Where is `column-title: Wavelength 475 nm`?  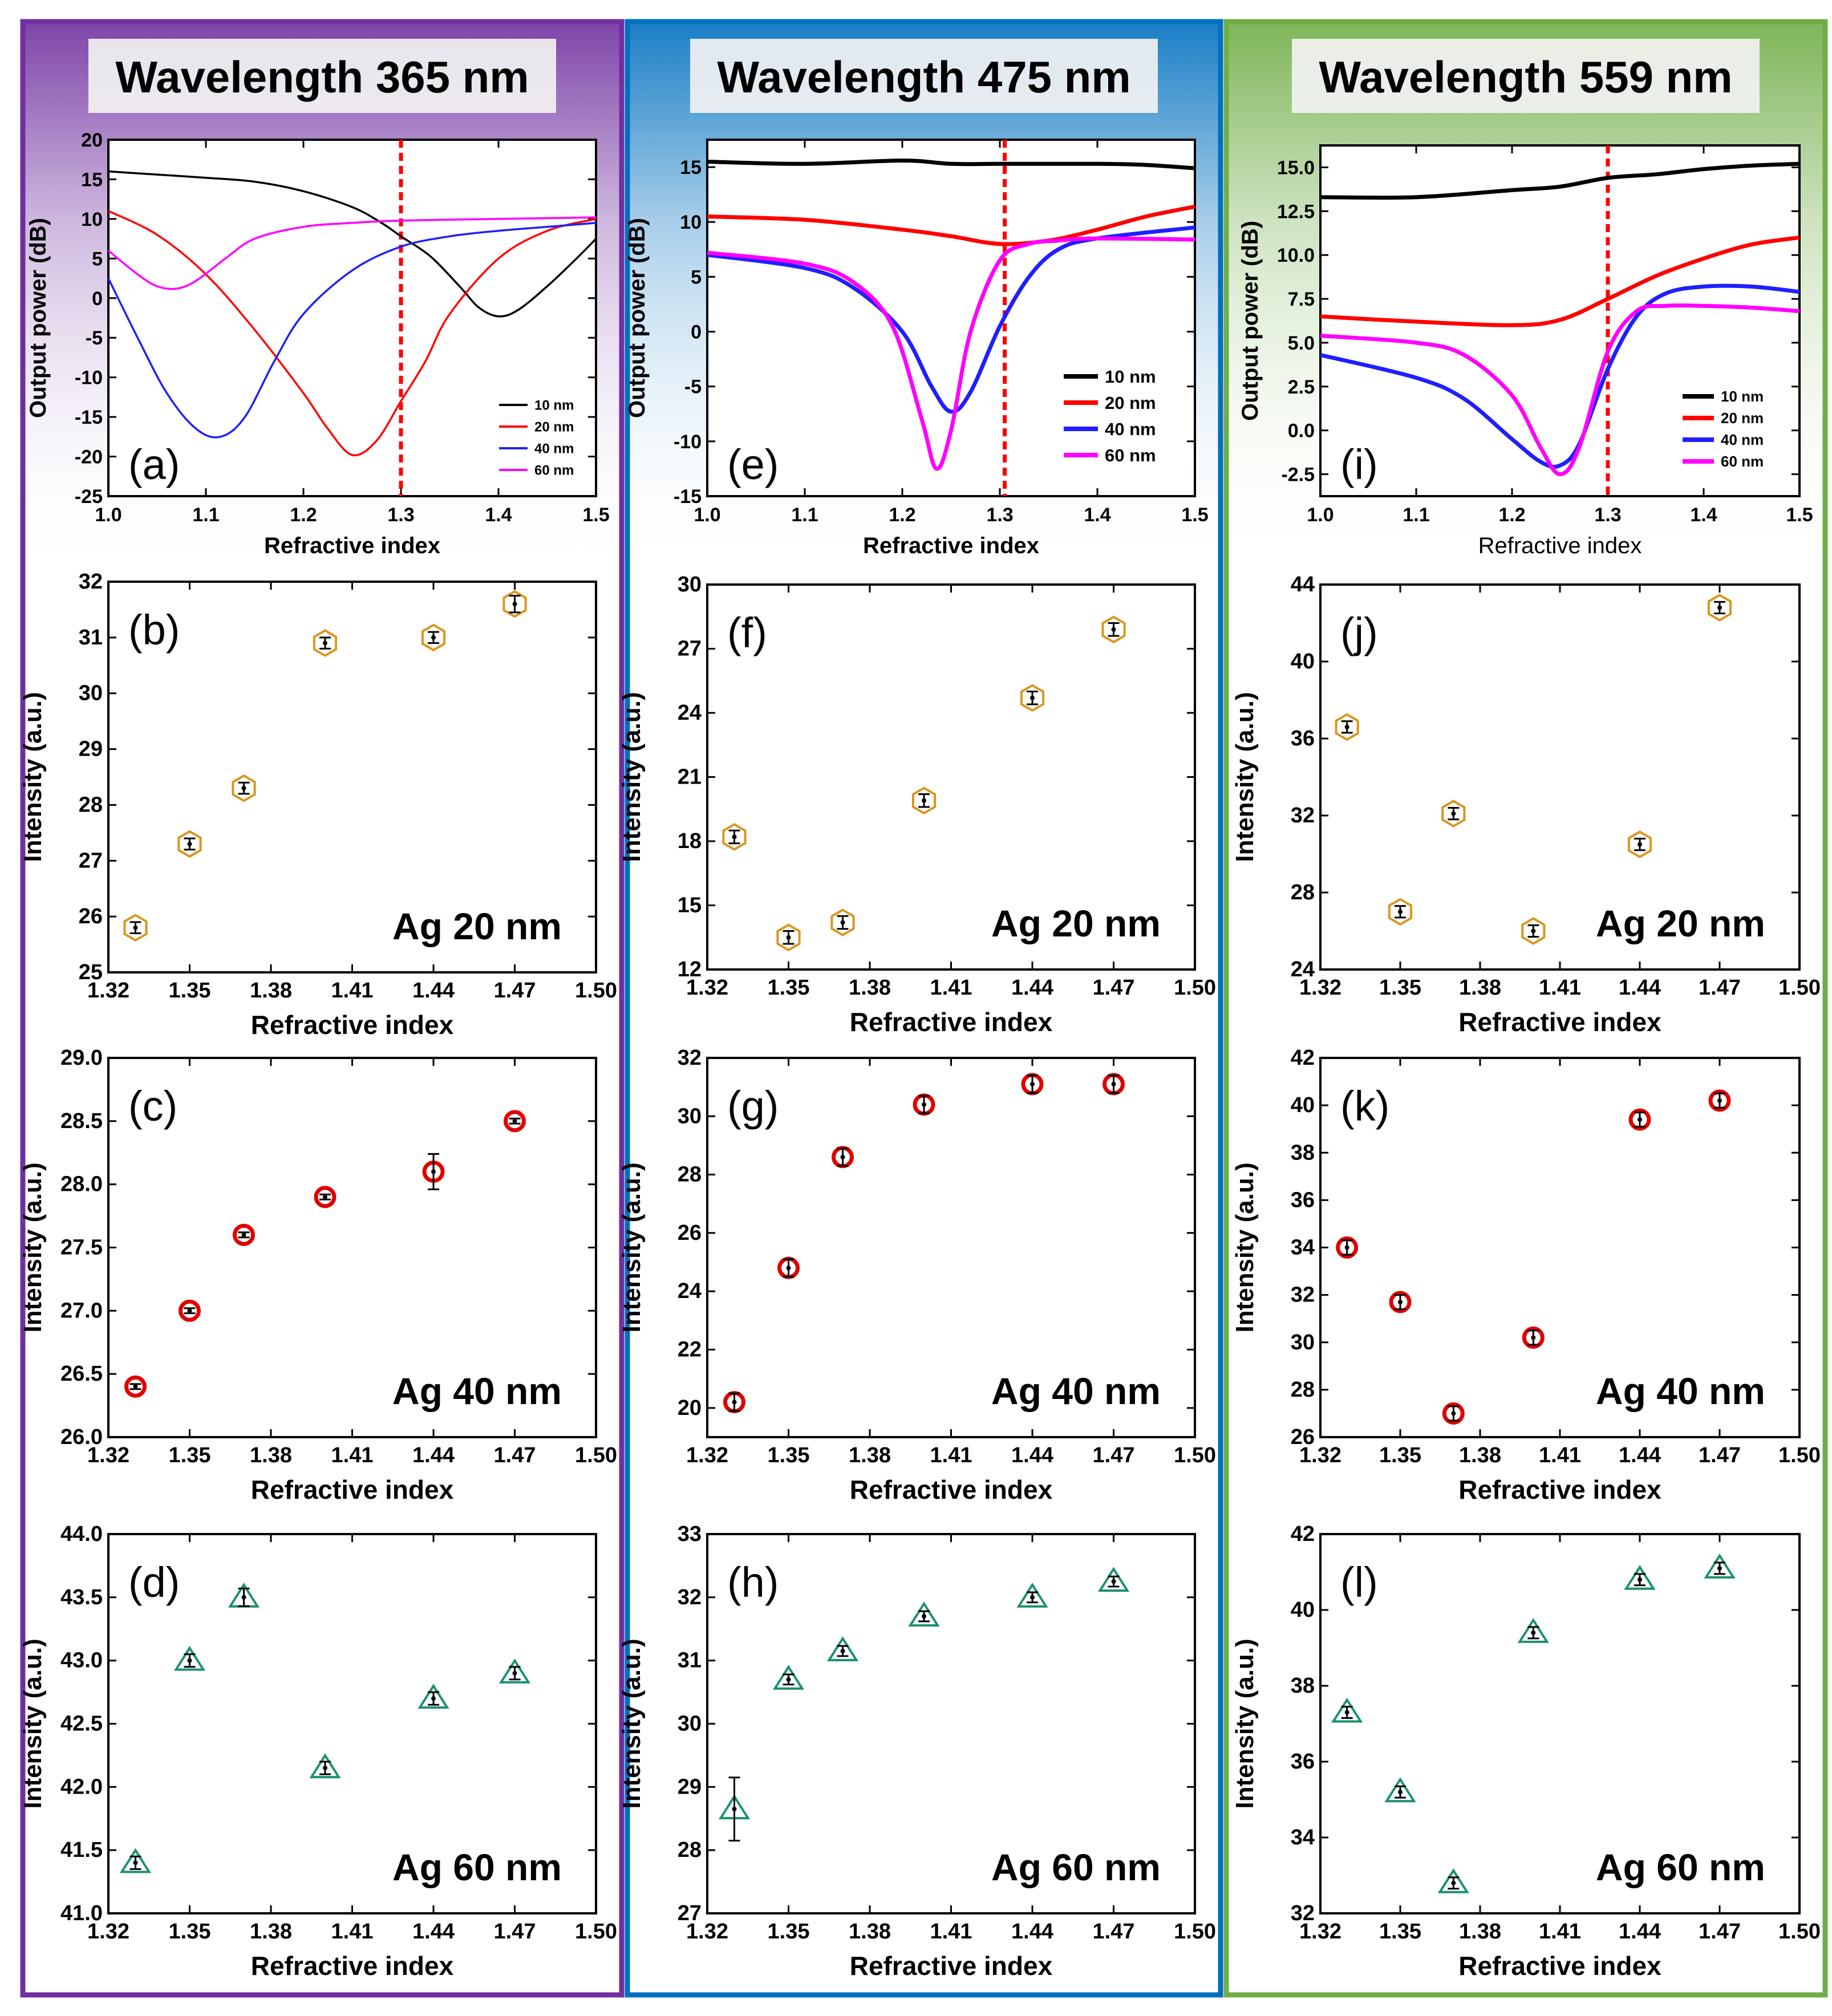 column-title: Wavelength 475 nm is located at coordinates (923, 77).